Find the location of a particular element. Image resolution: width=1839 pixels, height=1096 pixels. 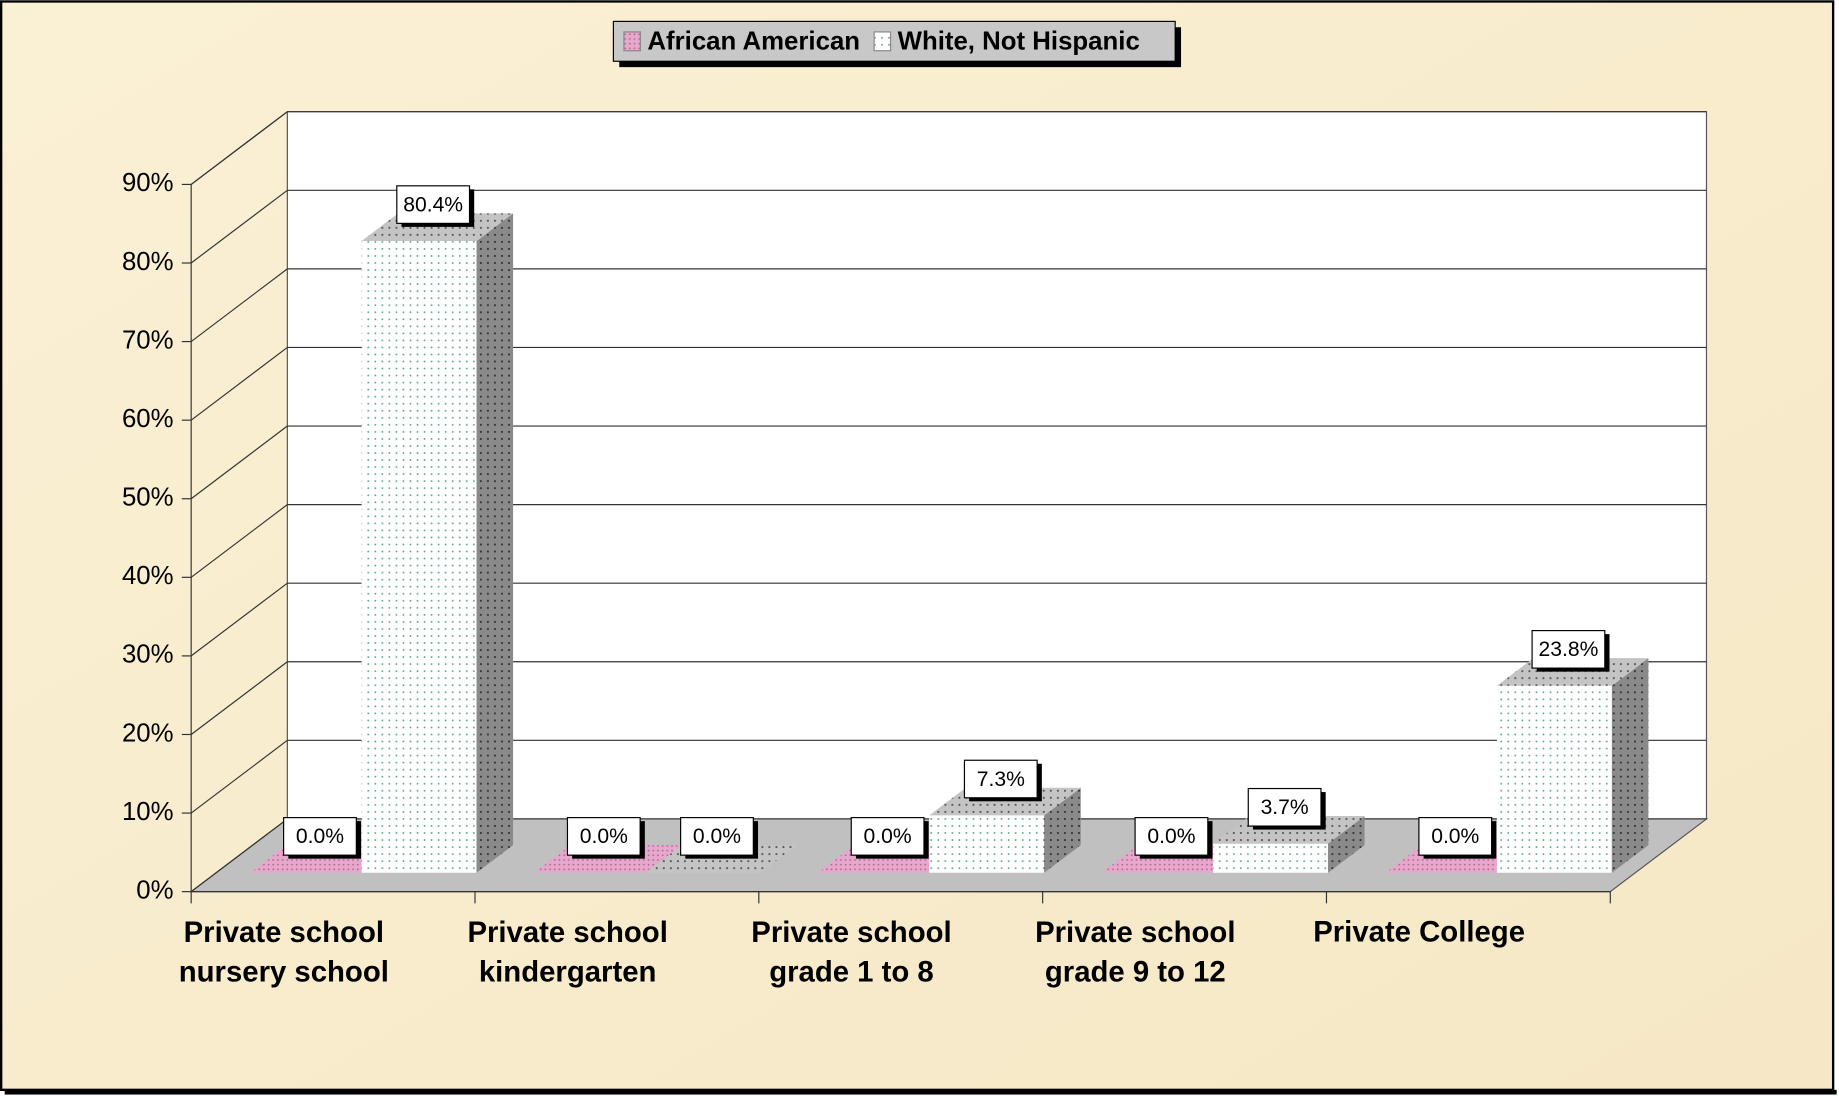

x-tick-label: Private school grade 1 to 8 is located at coordinates (851, 952).